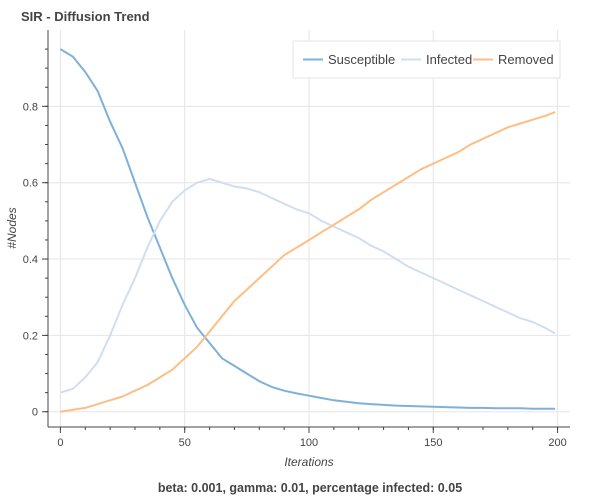  I want to click on legend-label-removed: Removed, so click(526, 59).